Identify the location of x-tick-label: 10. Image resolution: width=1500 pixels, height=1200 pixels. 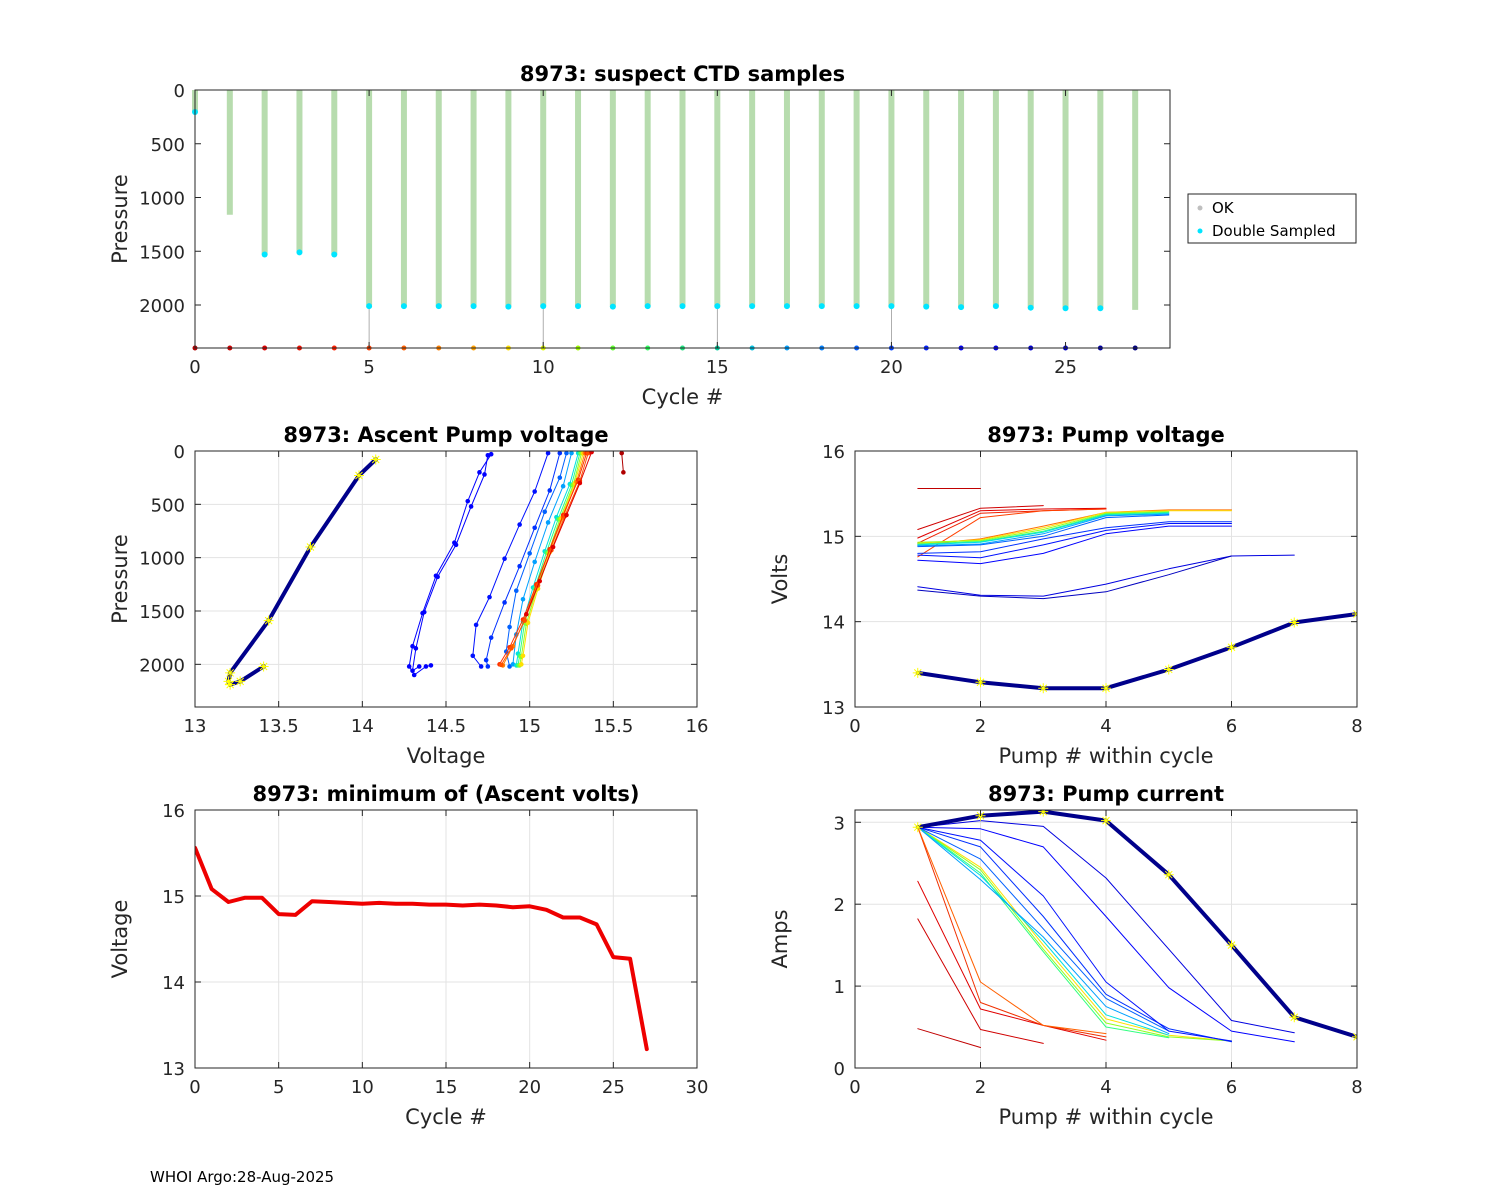
(362, 1087).